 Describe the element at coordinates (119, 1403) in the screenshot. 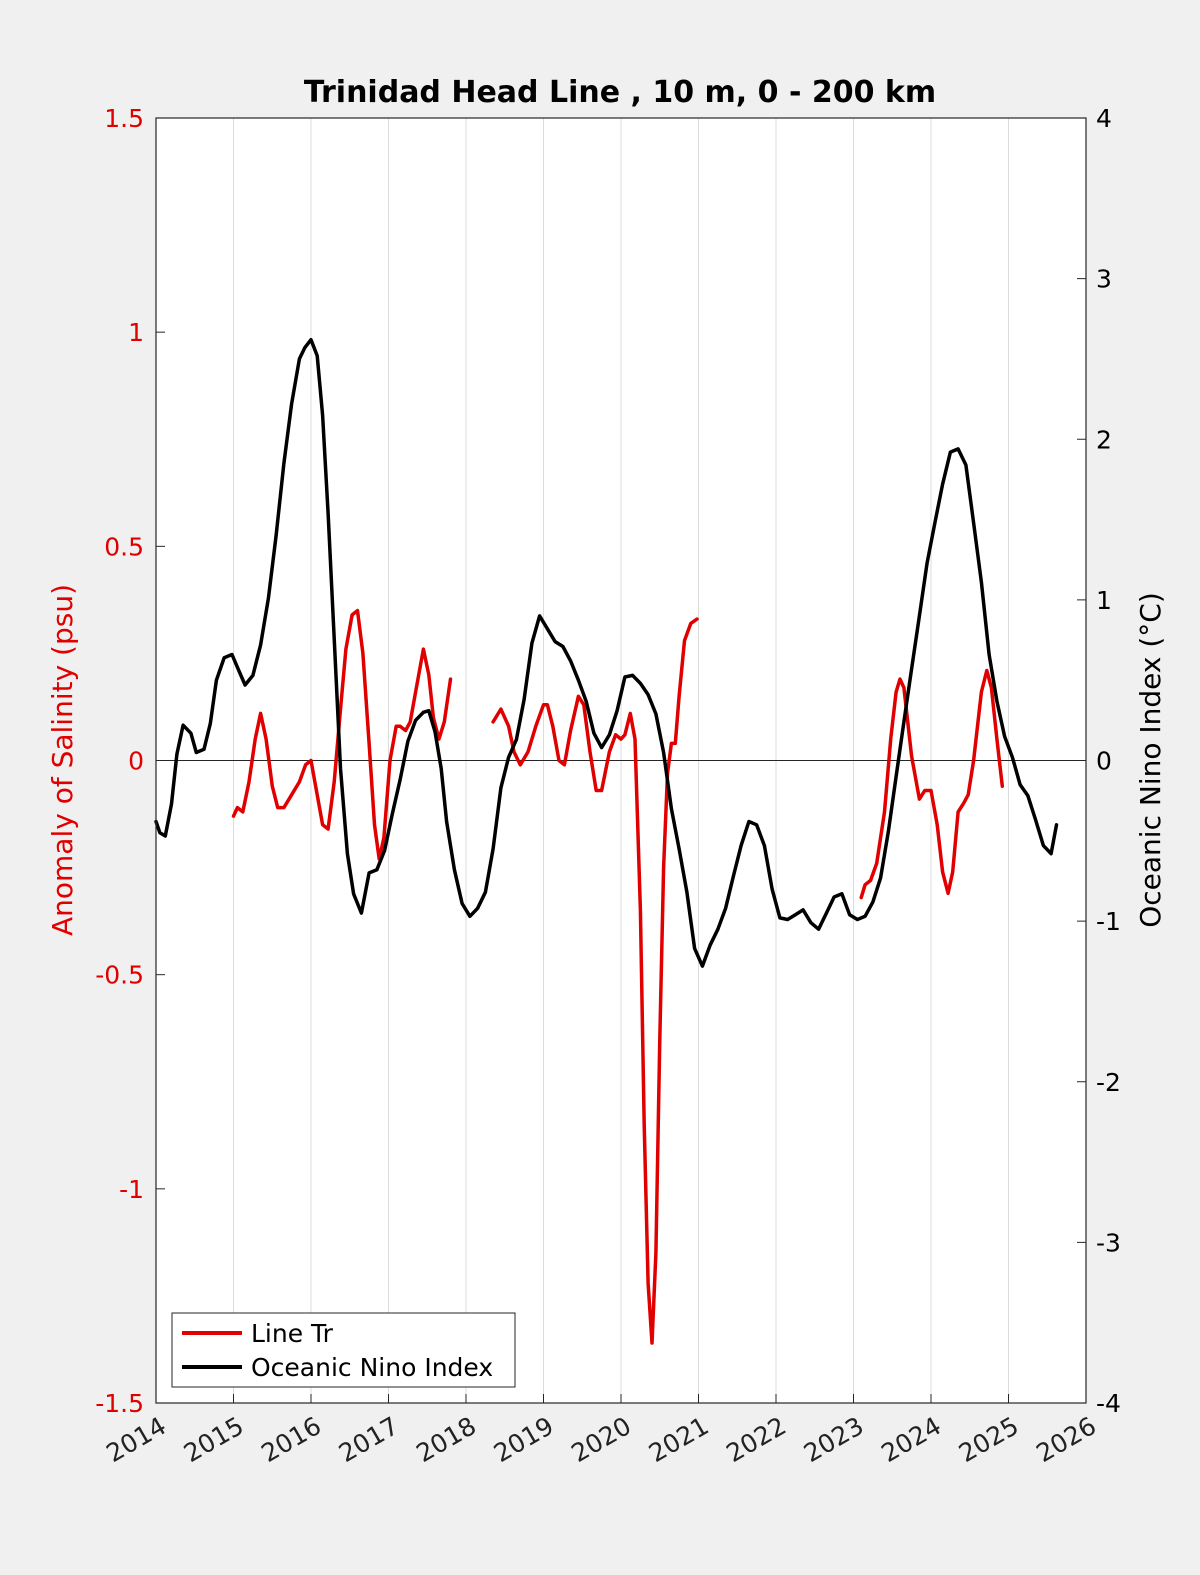

I see `left-tick-label--1.5: -1.5` at that location.